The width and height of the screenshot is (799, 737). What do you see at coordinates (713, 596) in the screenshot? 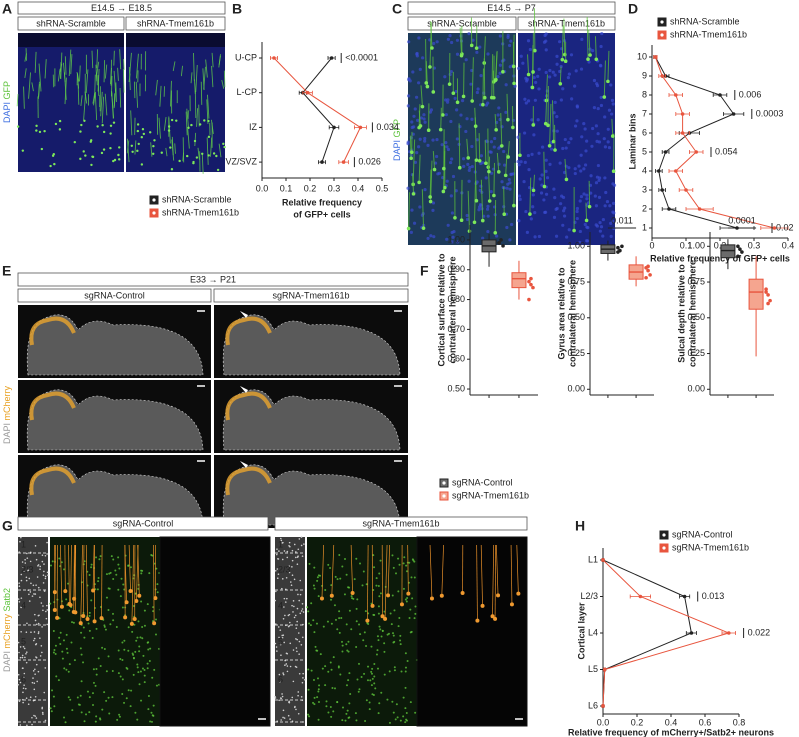
I see `p-value: 0.013` at bounding box center [713, 596].